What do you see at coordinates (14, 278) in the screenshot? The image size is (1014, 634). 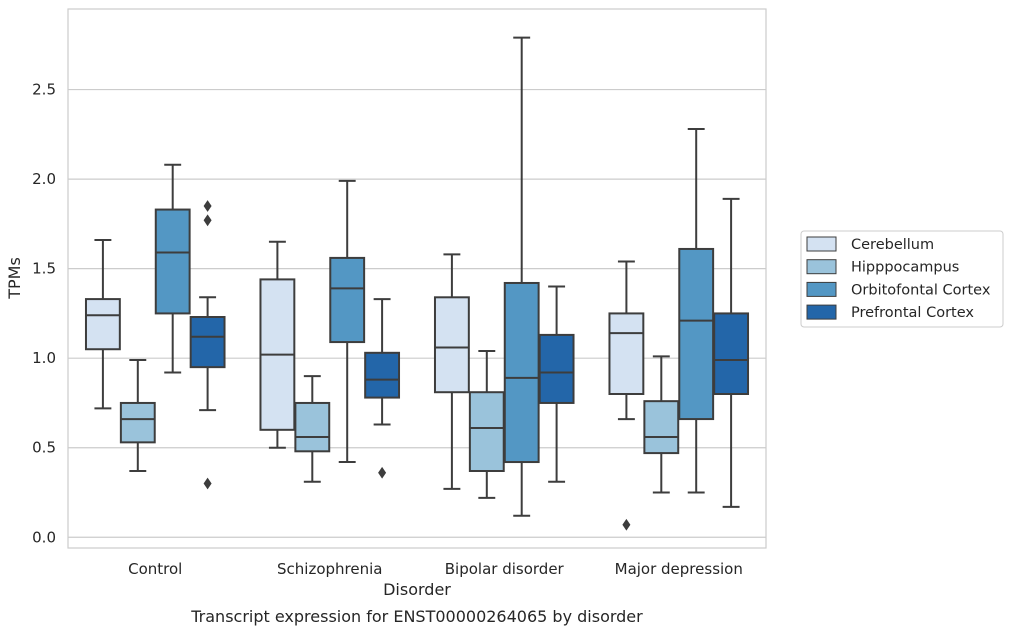 I see `y-axis-label: TPMs` at bounding box center [14, 278].